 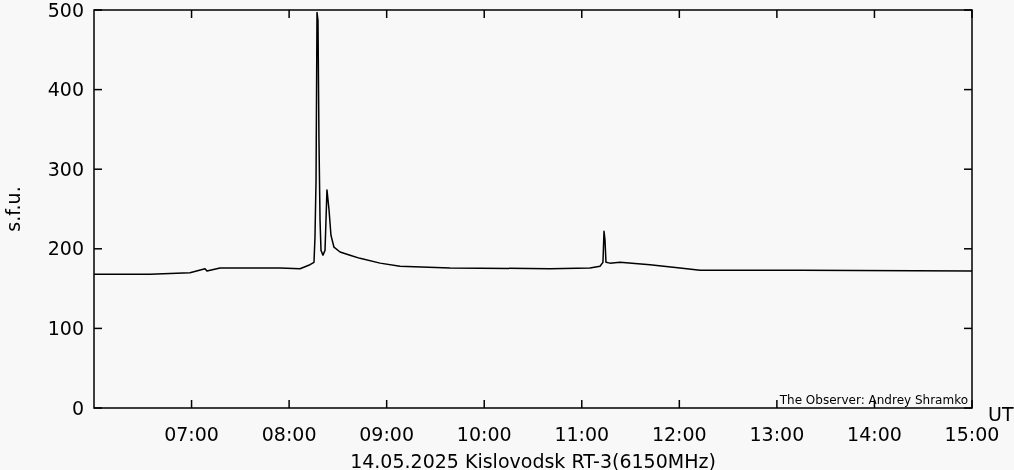 I want to click on y-tick-label: 0, so click(x=77, y=407).